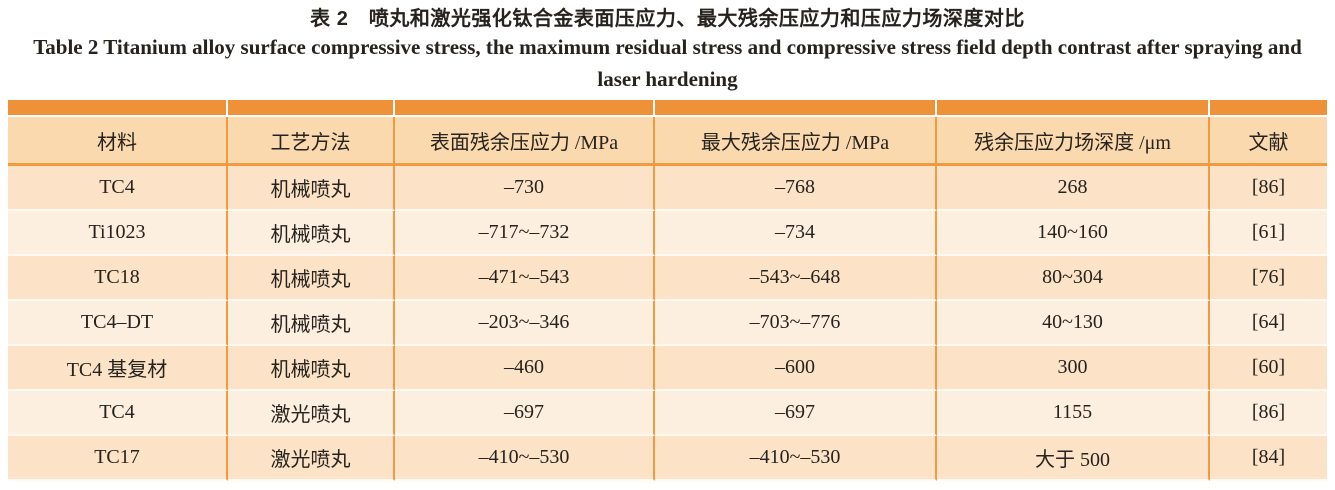  I want to click on cell-material: Ti1023, so click(118, 233).